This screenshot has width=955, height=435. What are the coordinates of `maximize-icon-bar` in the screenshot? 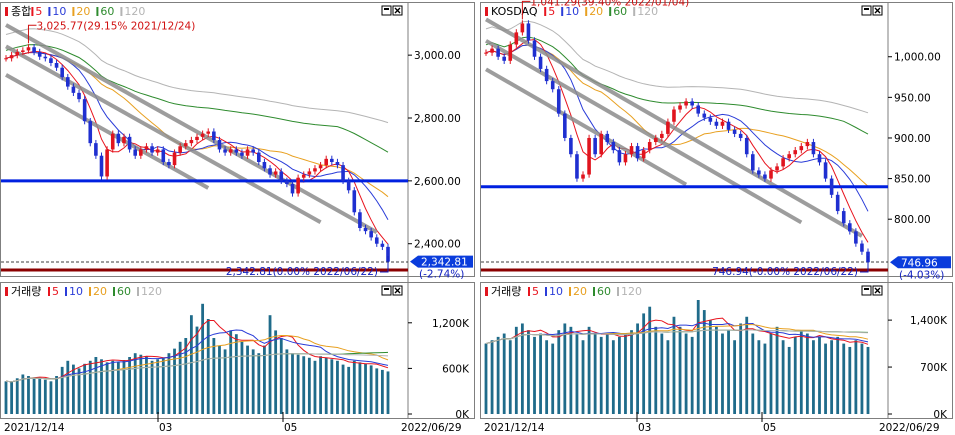 It's located at (386, 9).